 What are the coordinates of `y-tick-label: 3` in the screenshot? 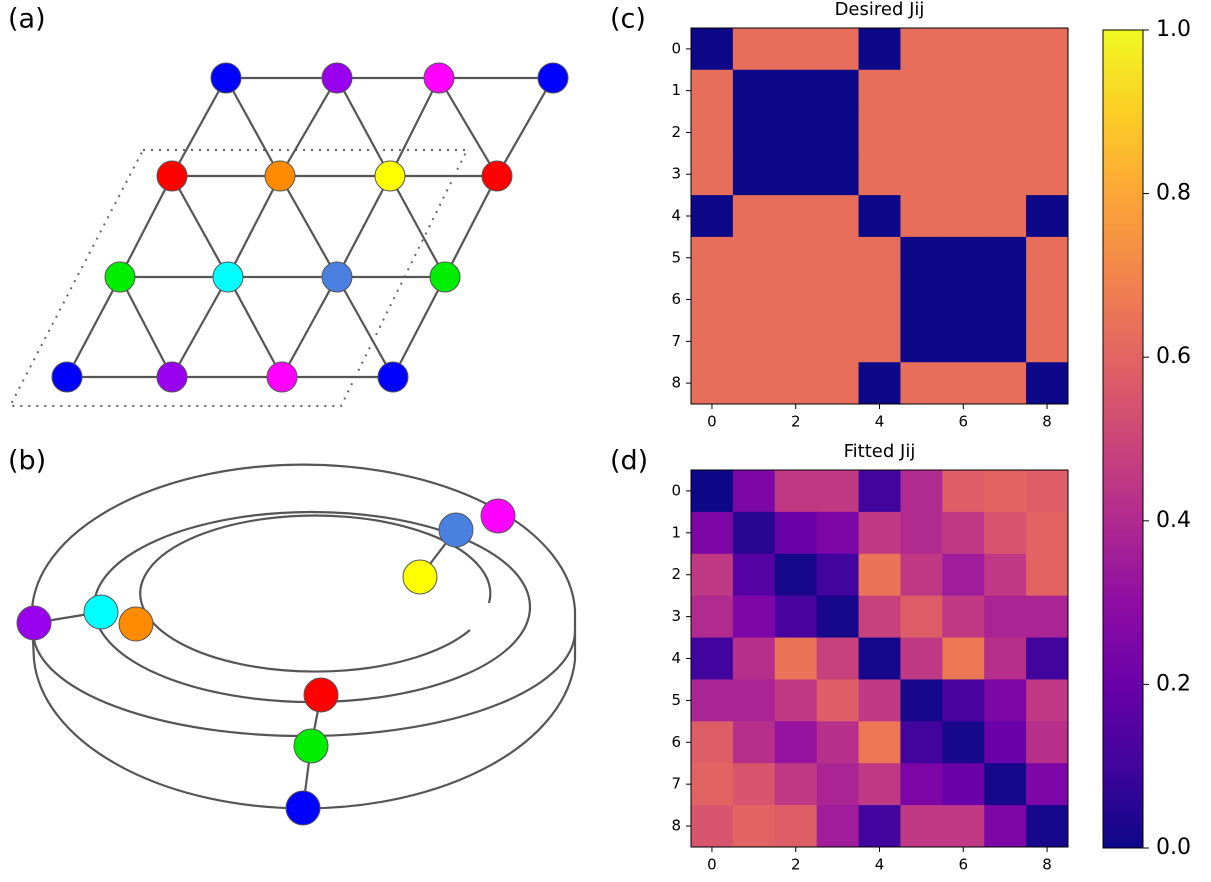 It's located at (676, 174).